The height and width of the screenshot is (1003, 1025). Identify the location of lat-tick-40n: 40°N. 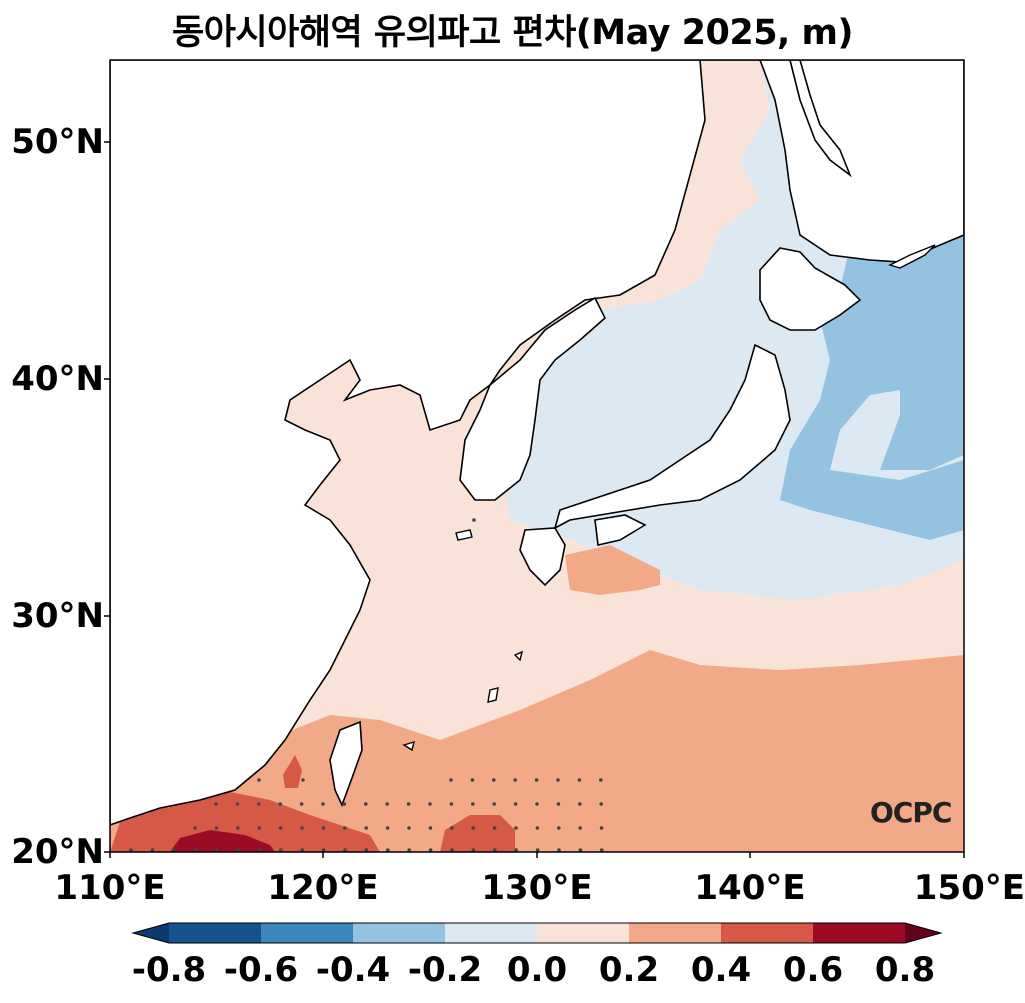
(57, 379).